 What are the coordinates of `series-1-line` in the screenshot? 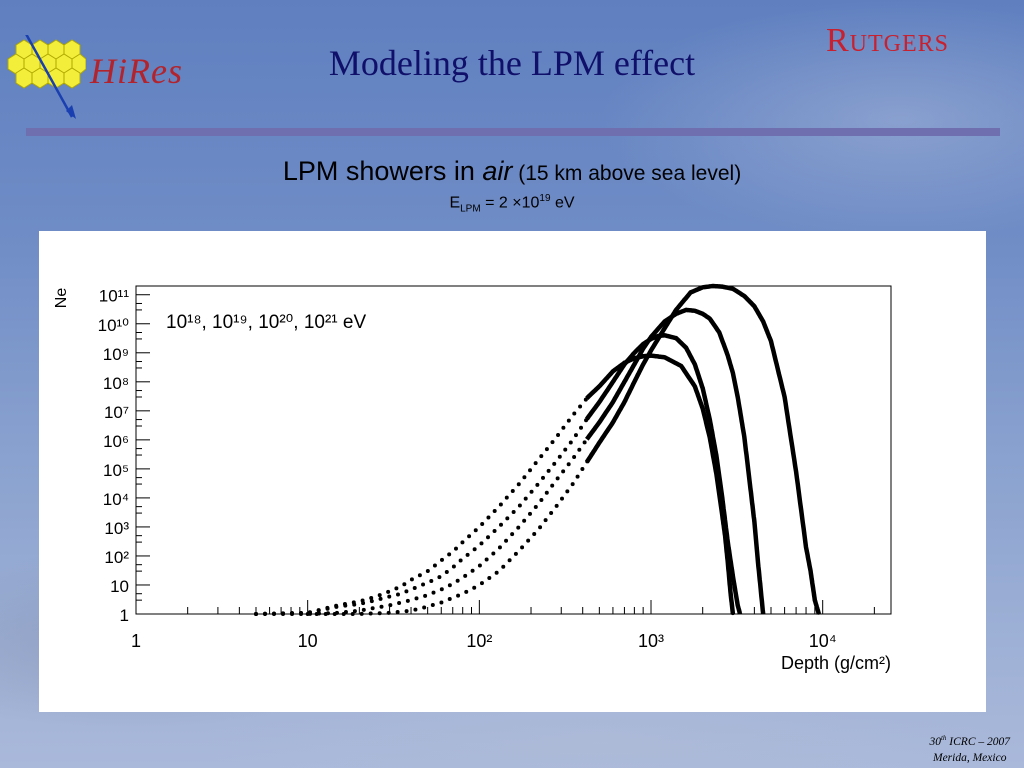 It's located at (660, 484).